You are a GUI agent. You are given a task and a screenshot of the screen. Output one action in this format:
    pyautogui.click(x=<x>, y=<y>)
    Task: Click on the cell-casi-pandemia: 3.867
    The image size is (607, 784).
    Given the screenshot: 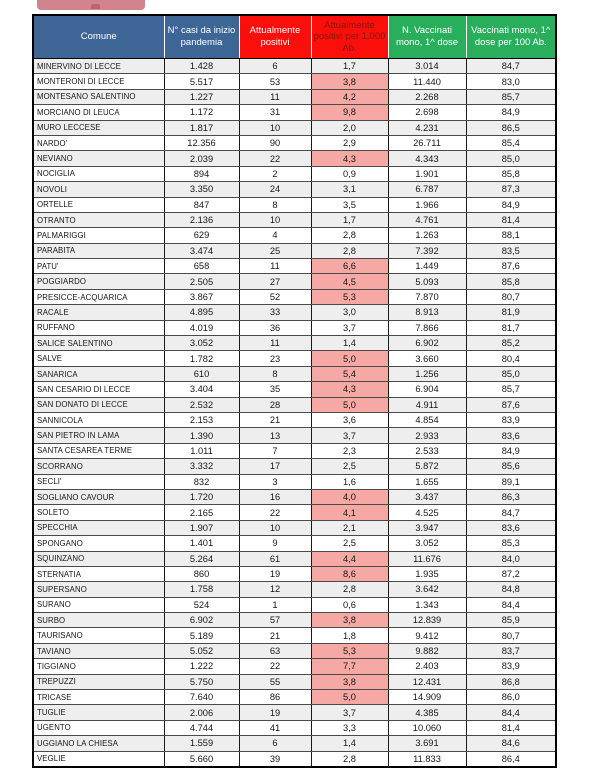 What is the action you would take?
    pyautogui.click(x=202, y=297)
    